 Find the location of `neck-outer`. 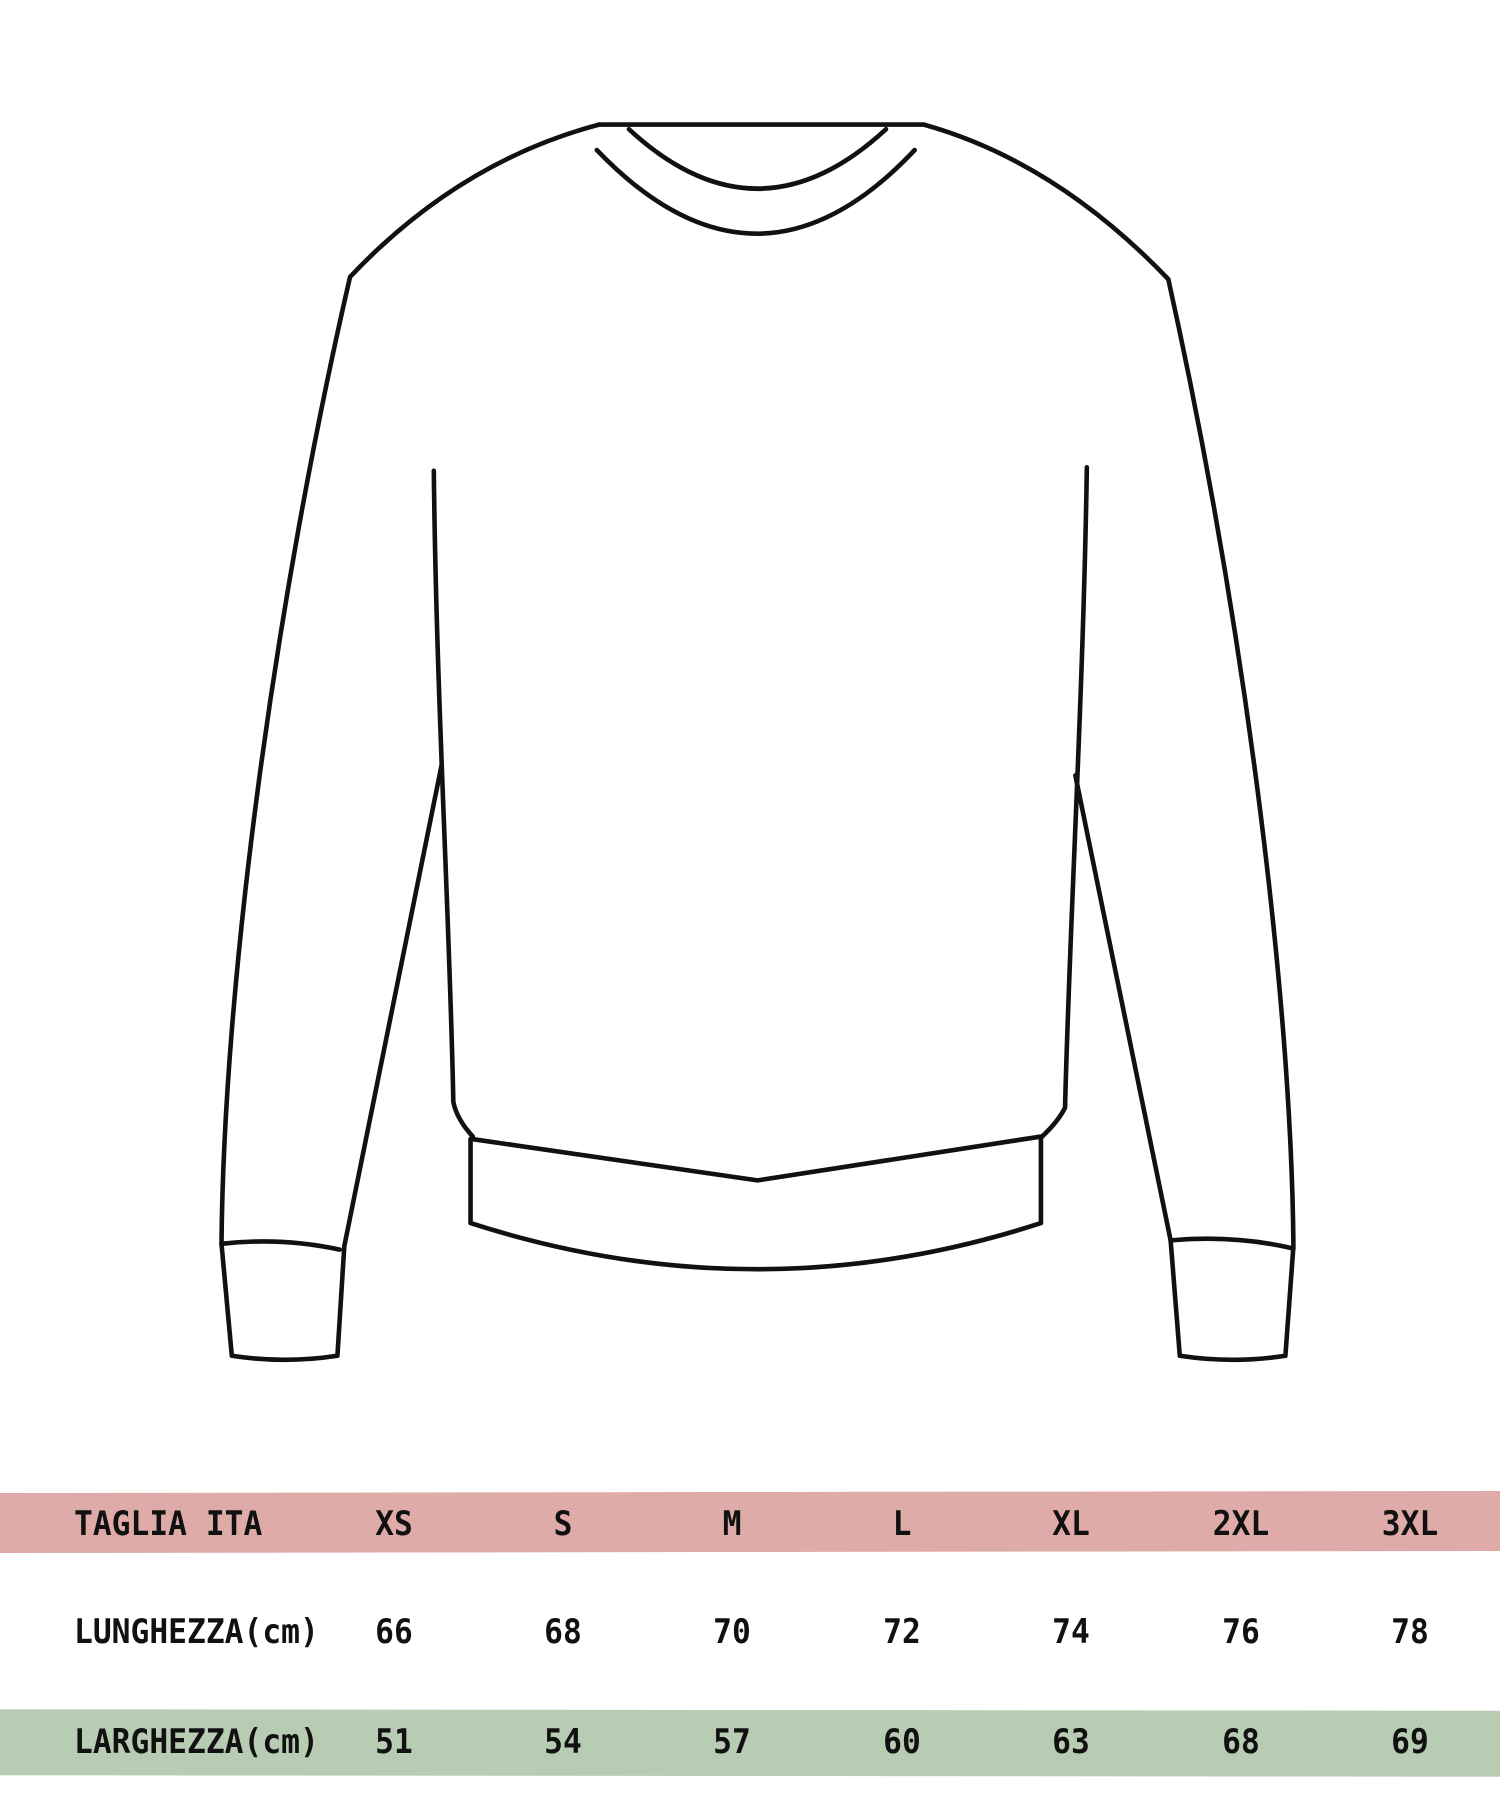

neck-outer is located at coordinates (755, 191).